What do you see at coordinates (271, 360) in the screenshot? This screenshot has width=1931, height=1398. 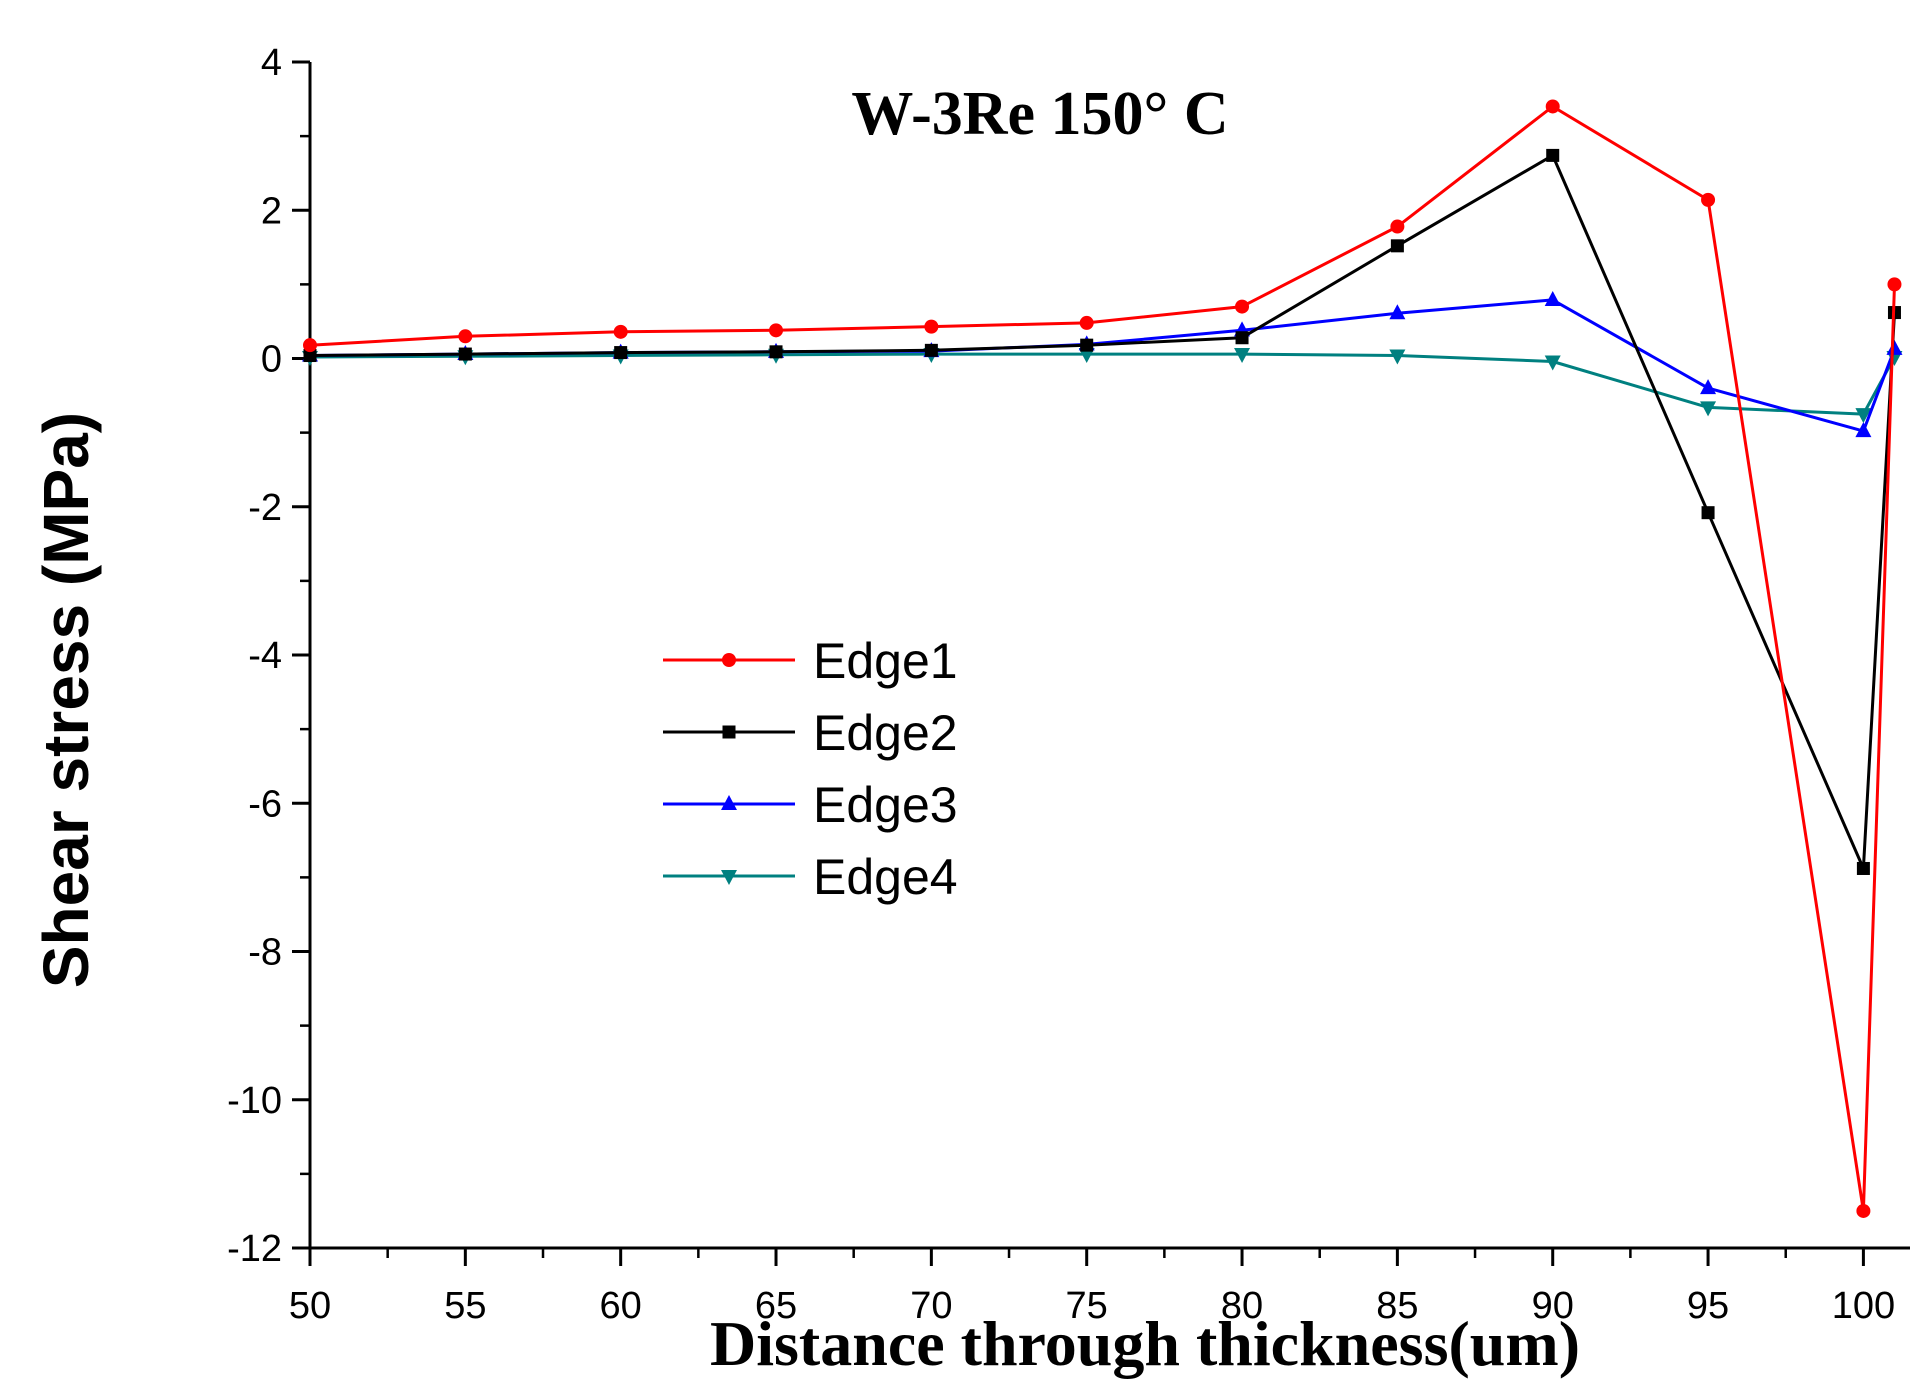 I see `y-tick-label: 0` at bounding box center [271, 360].